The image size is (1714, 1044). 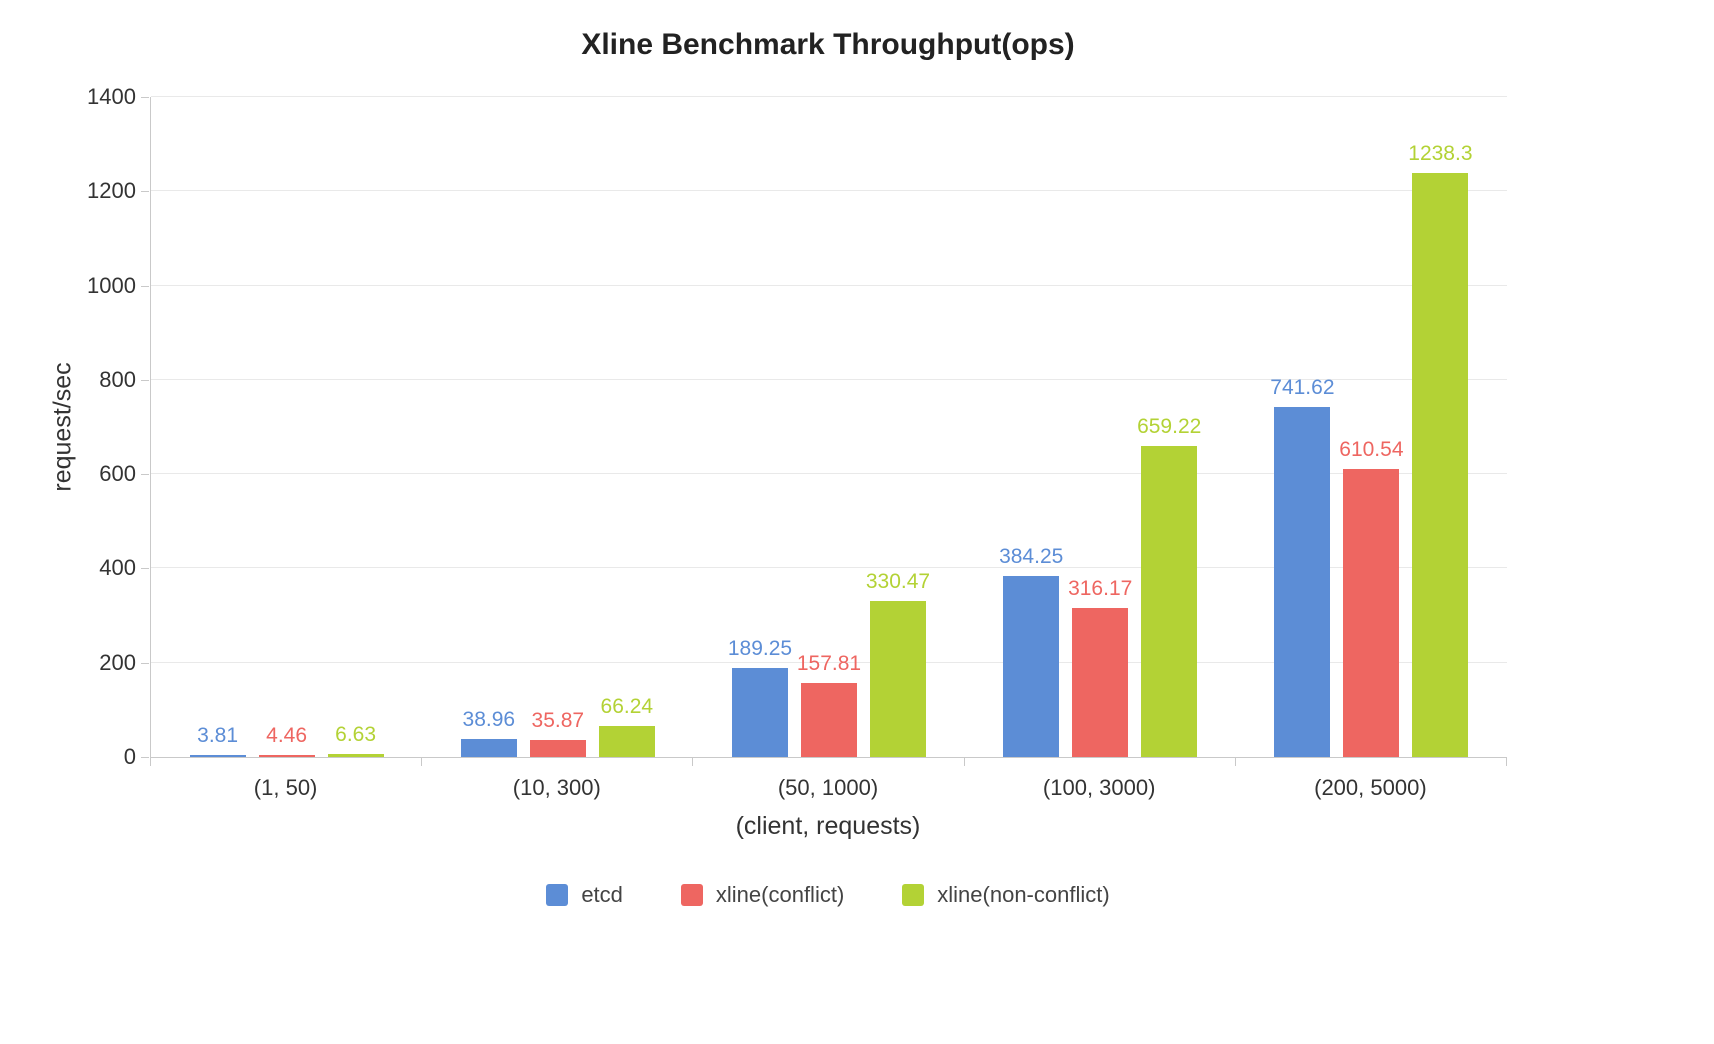 I want to click on legend: etcd xline(conflict) xline(non-conflict), so click(x=828, y=895).